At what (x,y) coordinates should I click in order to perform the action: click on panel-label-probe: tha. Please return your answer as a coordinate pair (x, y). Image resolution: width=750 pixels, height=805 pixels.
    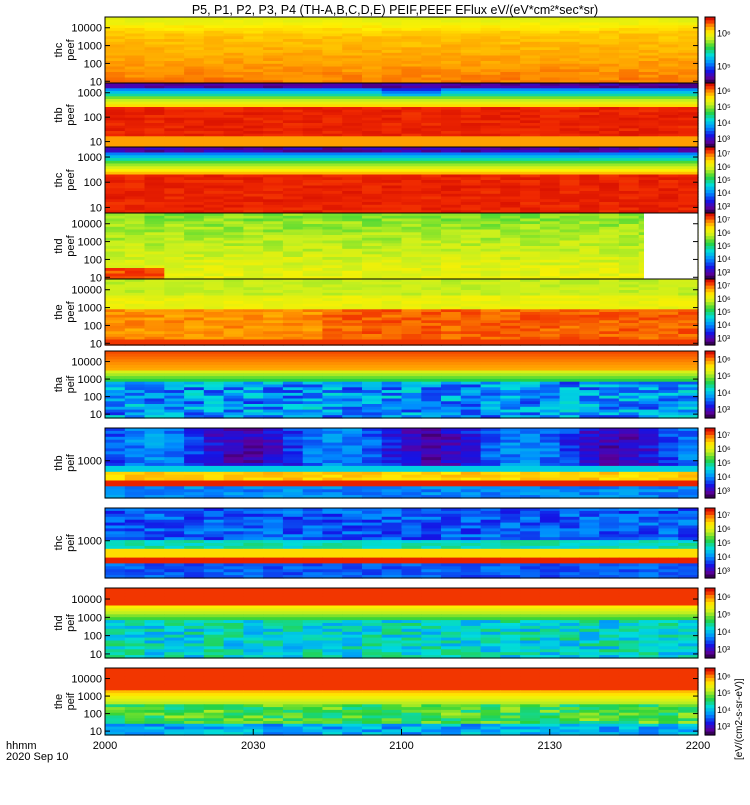
    Looking at the image, I should click on (59, 384).